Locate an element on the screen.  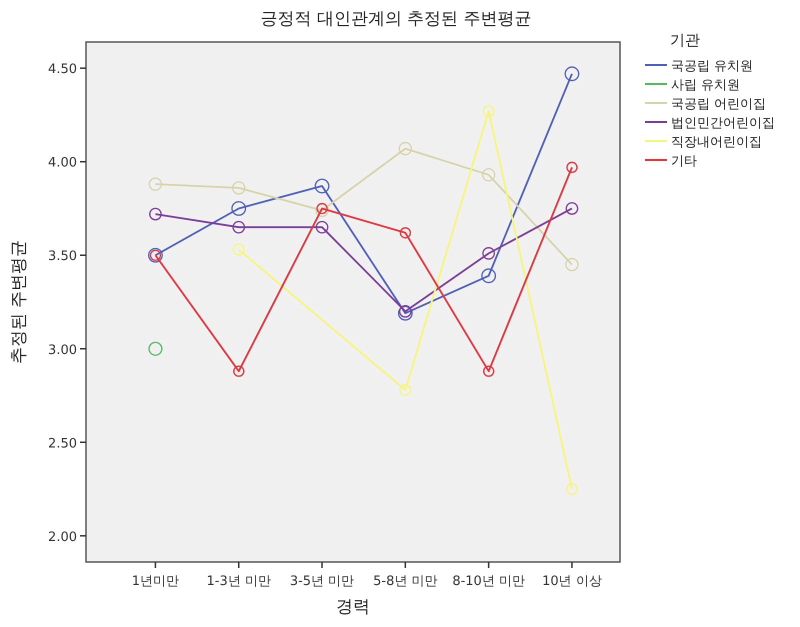
y-tick-label: 4.00 is located at coordinates (62, 163).